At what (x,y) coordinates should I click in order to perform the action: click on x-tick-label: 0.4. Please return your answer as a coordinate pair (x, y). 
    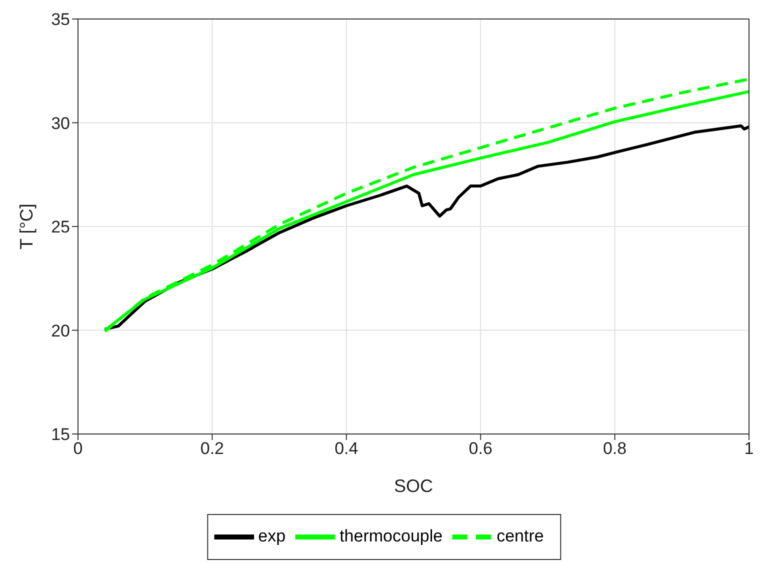
    Looking at the image, I should click on (346, 448).